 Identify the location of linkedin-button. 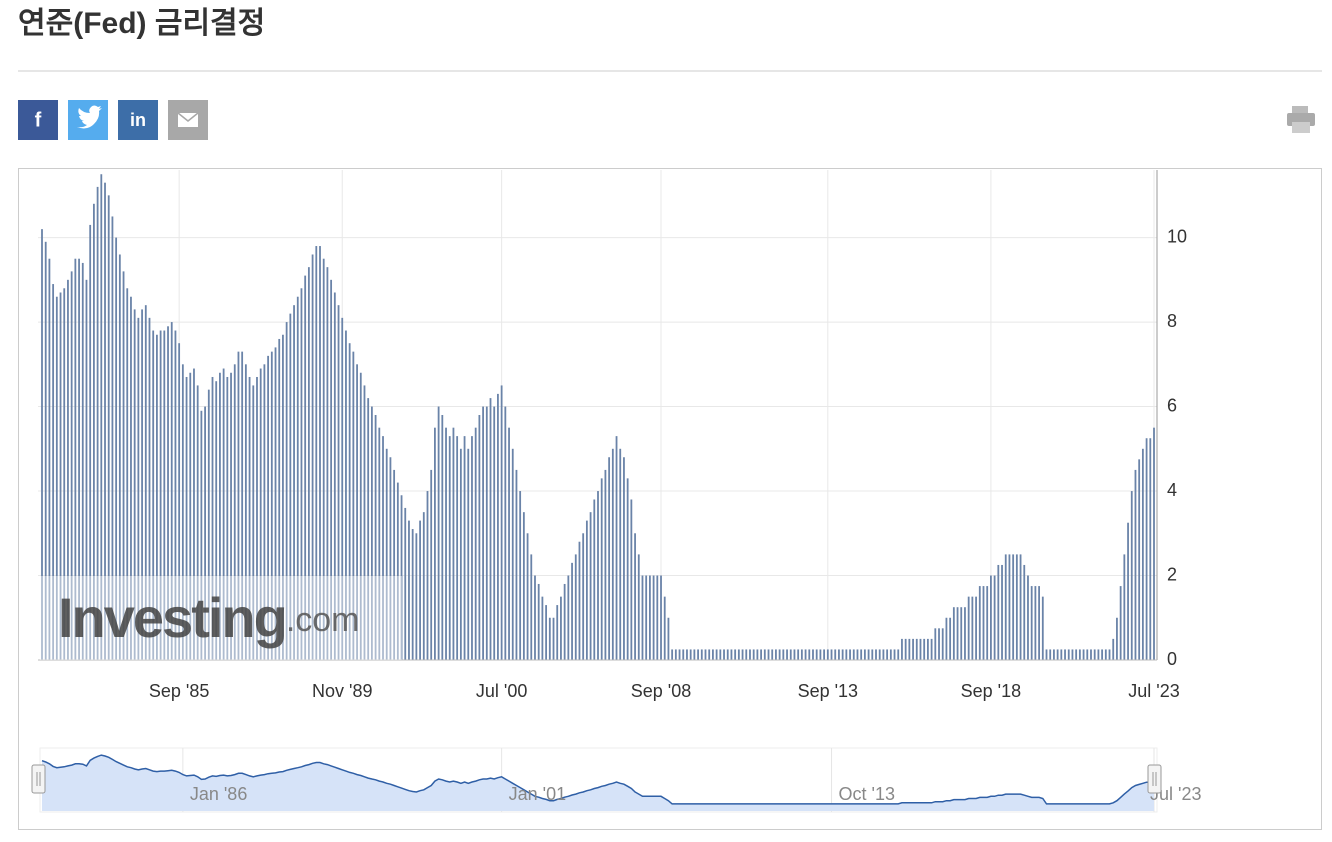
(138, 120).